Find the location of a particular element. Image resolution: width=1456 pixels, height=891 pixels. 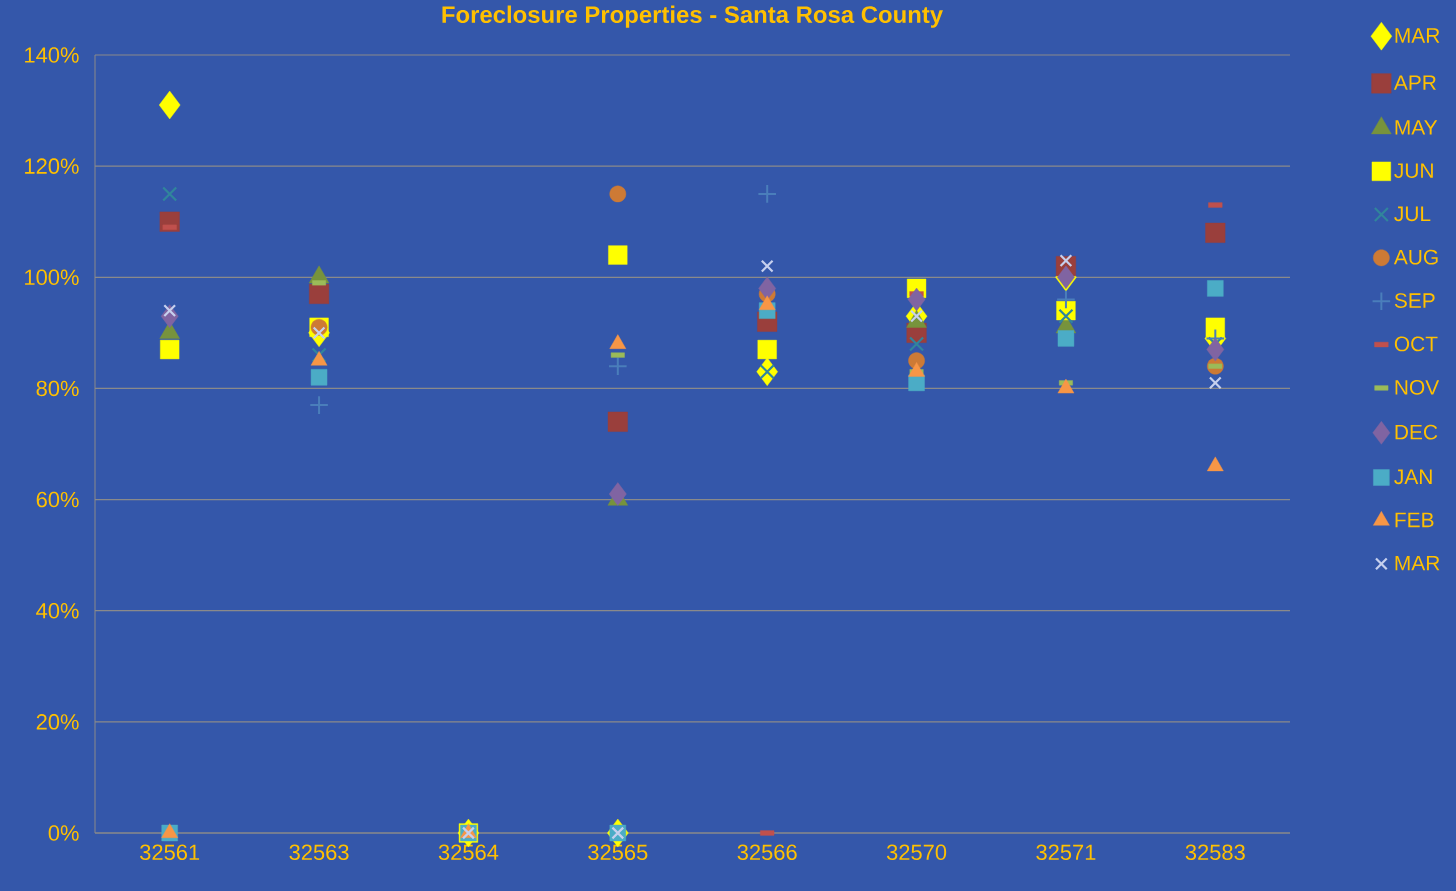

x-tick-label: 32583 is located at coordinates (1215, 852).